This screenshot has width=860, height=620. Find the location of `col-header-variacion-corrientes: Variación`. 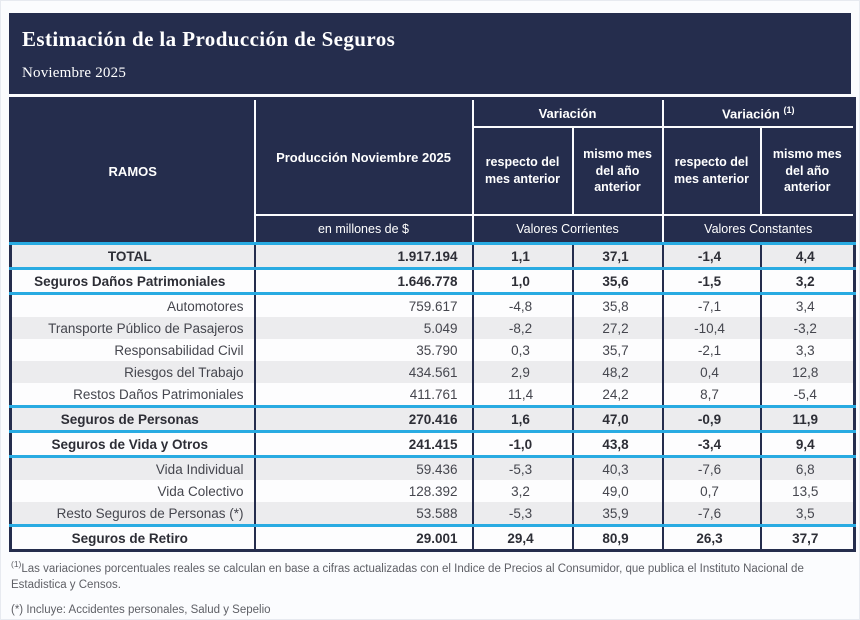

col-header-variacion-corrientes: Variación is located at coordinates (567, 112).